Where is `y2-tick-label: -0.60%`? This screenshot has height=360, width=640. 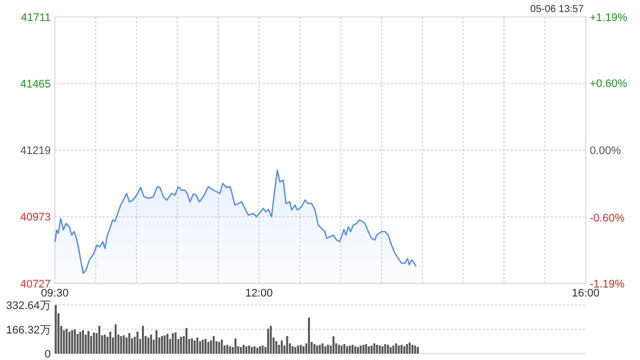
y2-tick-label: -0.60% is located at coordinates (607, 218).